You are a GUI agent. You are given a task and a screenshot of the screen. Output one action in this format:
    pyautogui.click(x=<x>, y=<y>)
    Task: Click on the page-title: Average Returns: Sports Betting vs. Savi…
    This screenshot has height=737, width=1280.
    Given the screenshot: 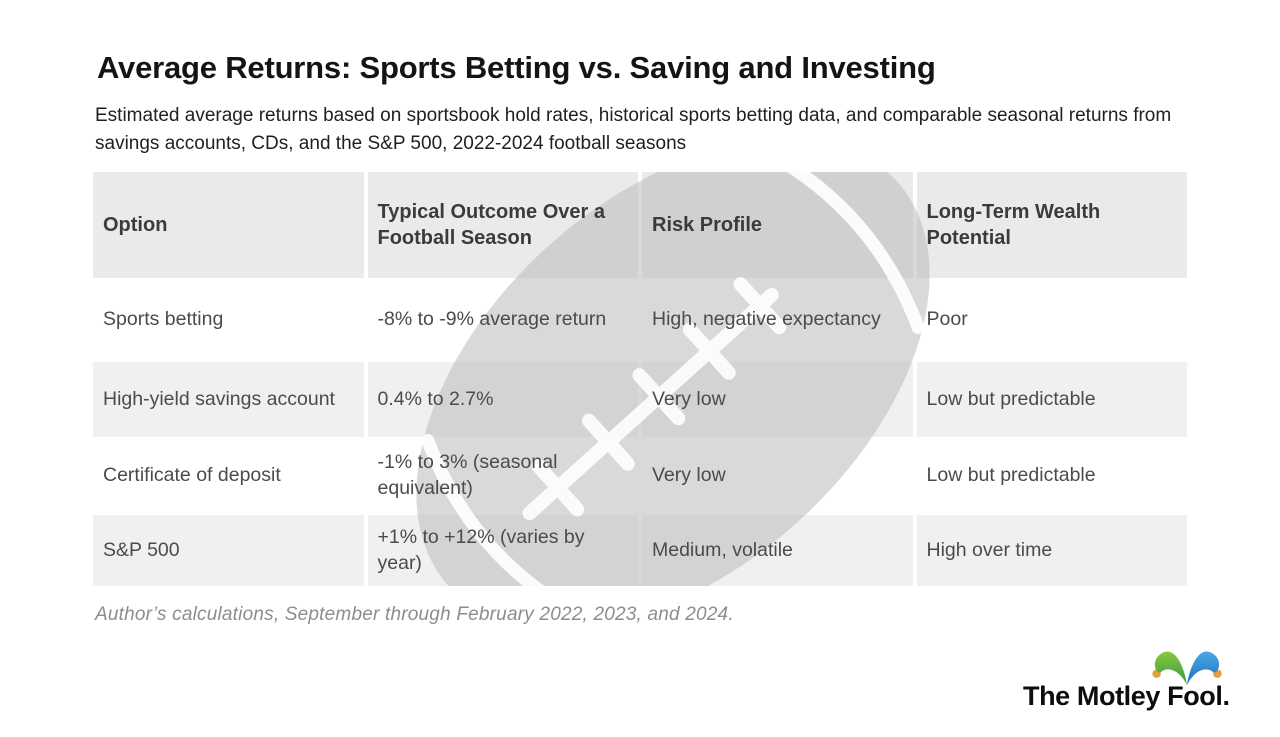 What is the action you would take?
    pyautogui.click(x=516, y=67)
    